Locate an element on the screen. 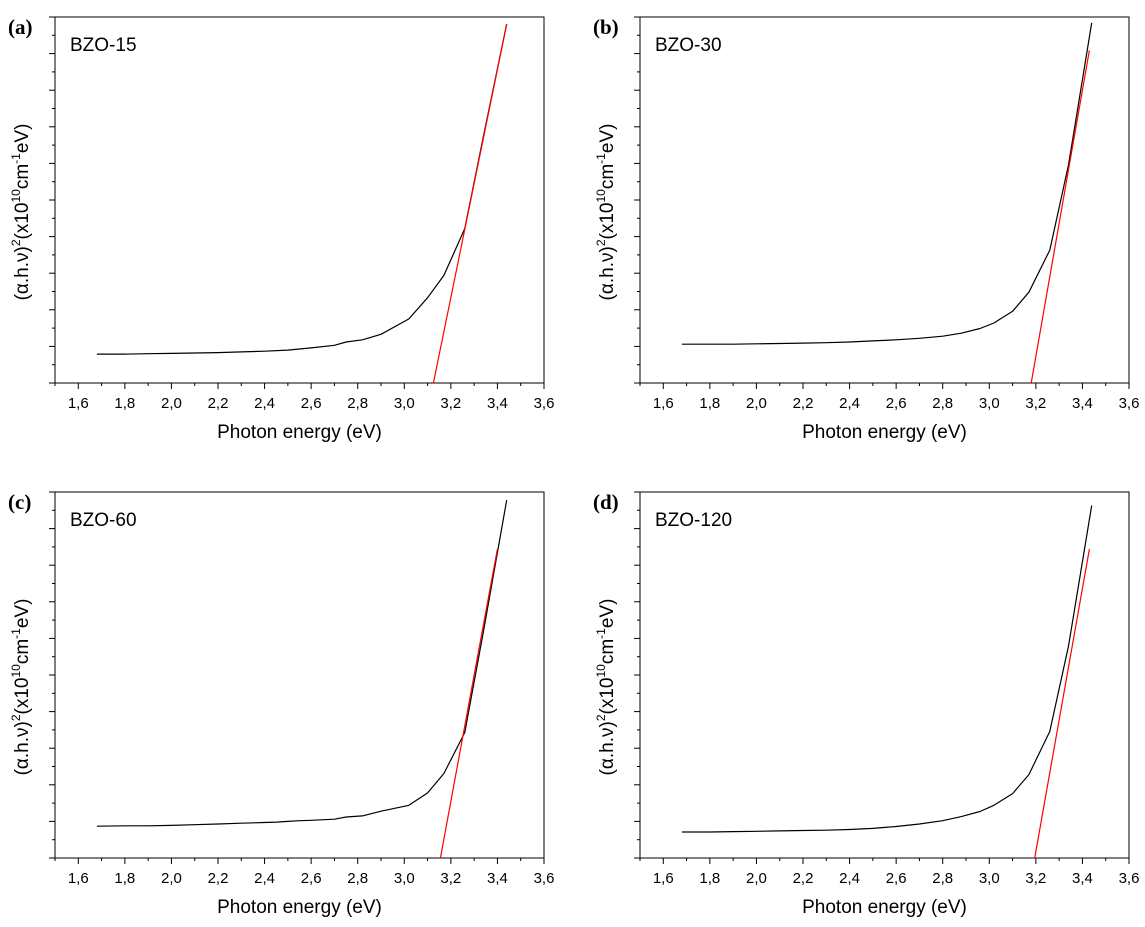  sample-label: BZO-30 is located at coordinates (688, 45).